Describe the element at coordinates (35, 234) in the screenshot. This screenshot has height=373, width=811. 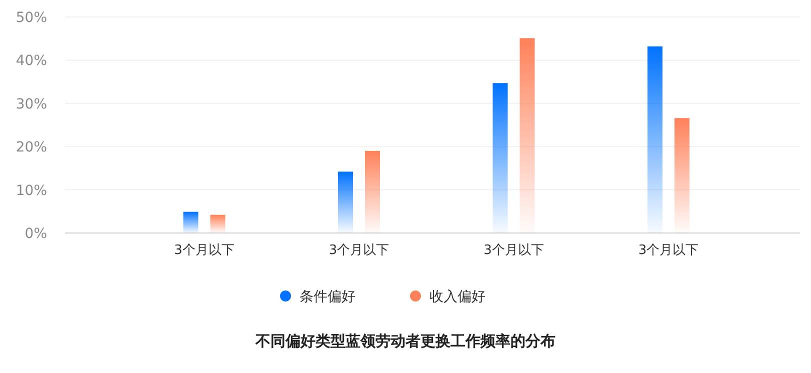
I see `y-tick-label: 0%` at that location.